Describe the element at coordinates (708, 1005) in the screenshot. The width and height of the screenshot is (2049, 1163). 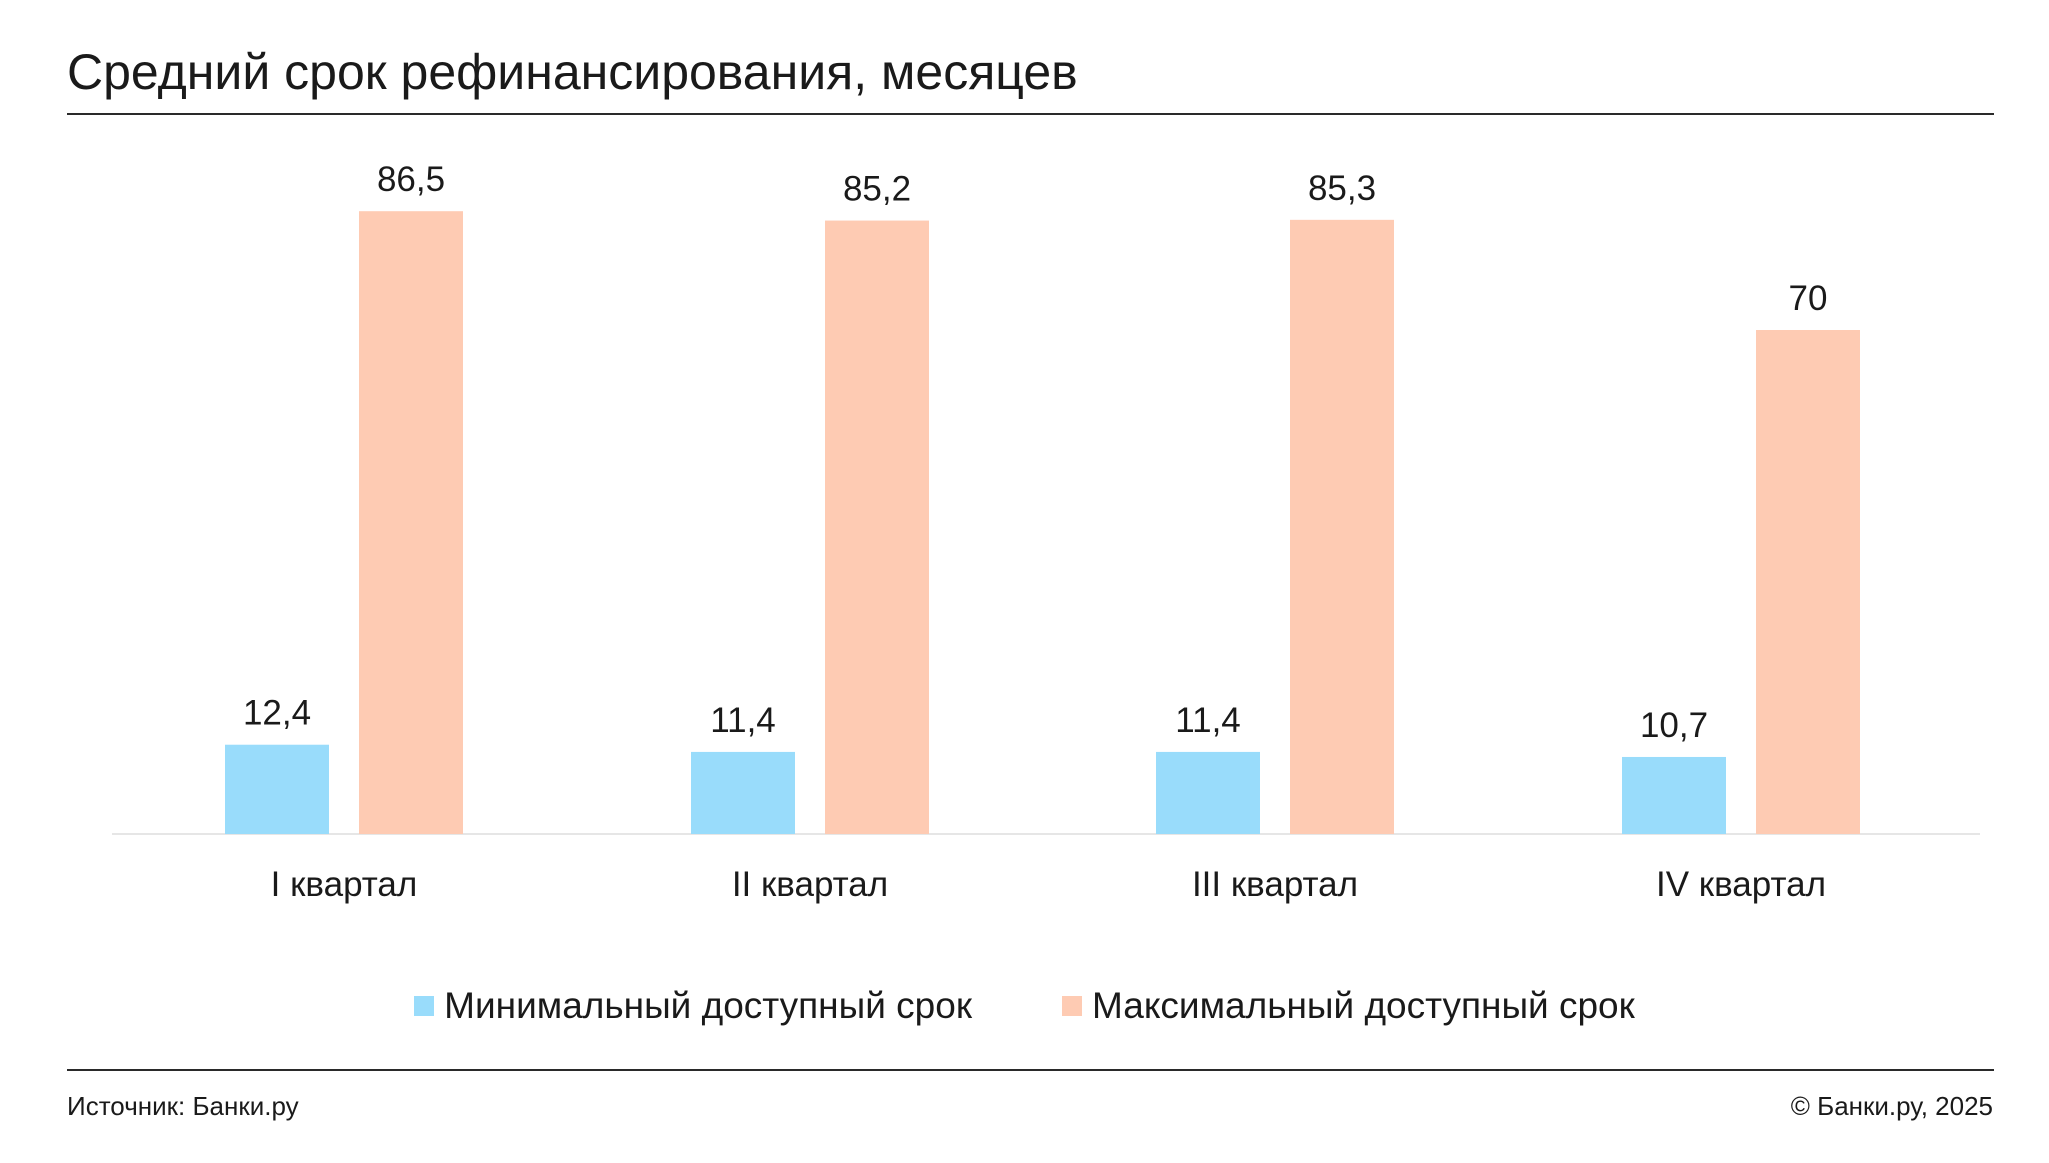
I see `legend-label-min: Минимальный доступный срок` at that location.